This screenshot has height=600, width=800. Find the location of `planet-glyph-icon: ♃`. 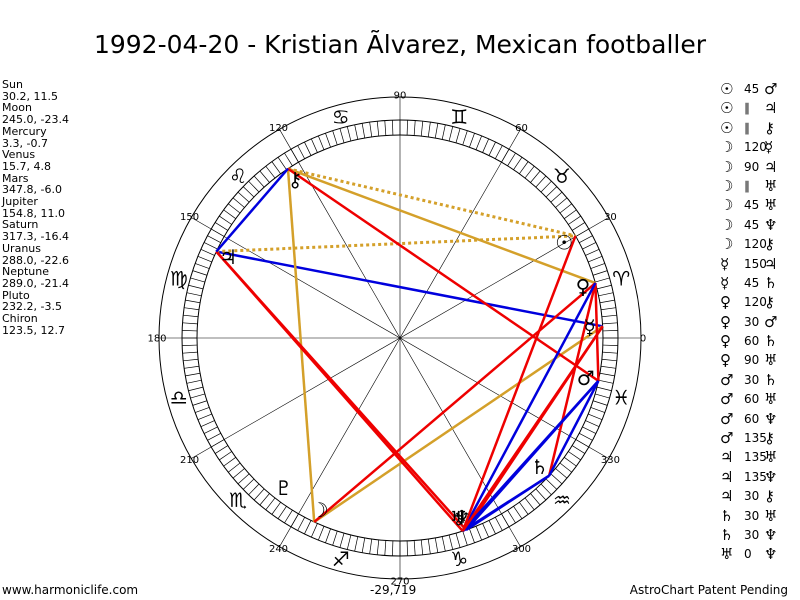

planet-glyph-icon: ♃ is located at coordinates (228, 257).